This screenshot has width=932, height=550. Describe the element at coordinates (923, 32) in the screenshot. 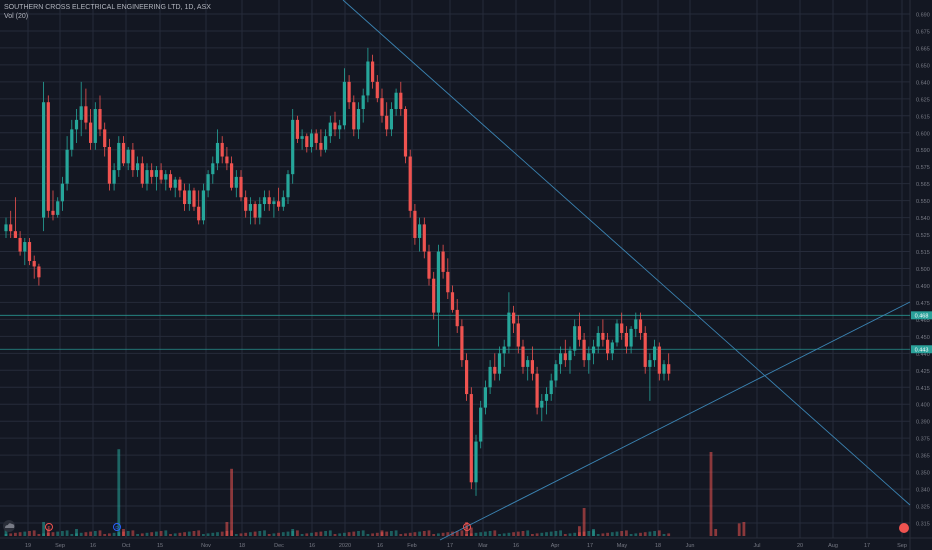

I see `y-tick-label: 0.675` at that location.